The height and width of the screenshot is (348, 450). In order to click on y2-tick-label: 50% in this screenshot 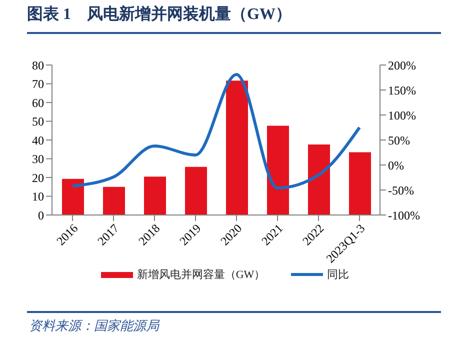, I will do `click(399, 140)`.